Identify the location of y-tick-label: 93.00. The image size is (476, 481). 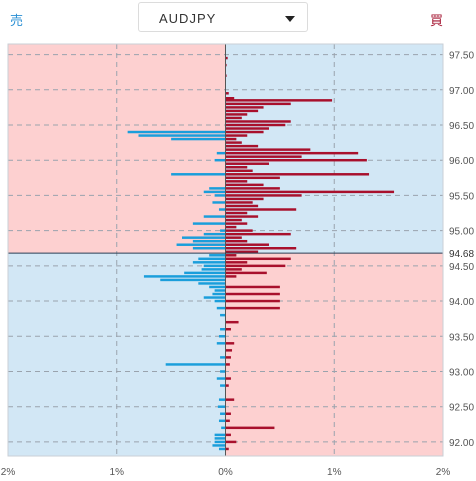
(461, 372).